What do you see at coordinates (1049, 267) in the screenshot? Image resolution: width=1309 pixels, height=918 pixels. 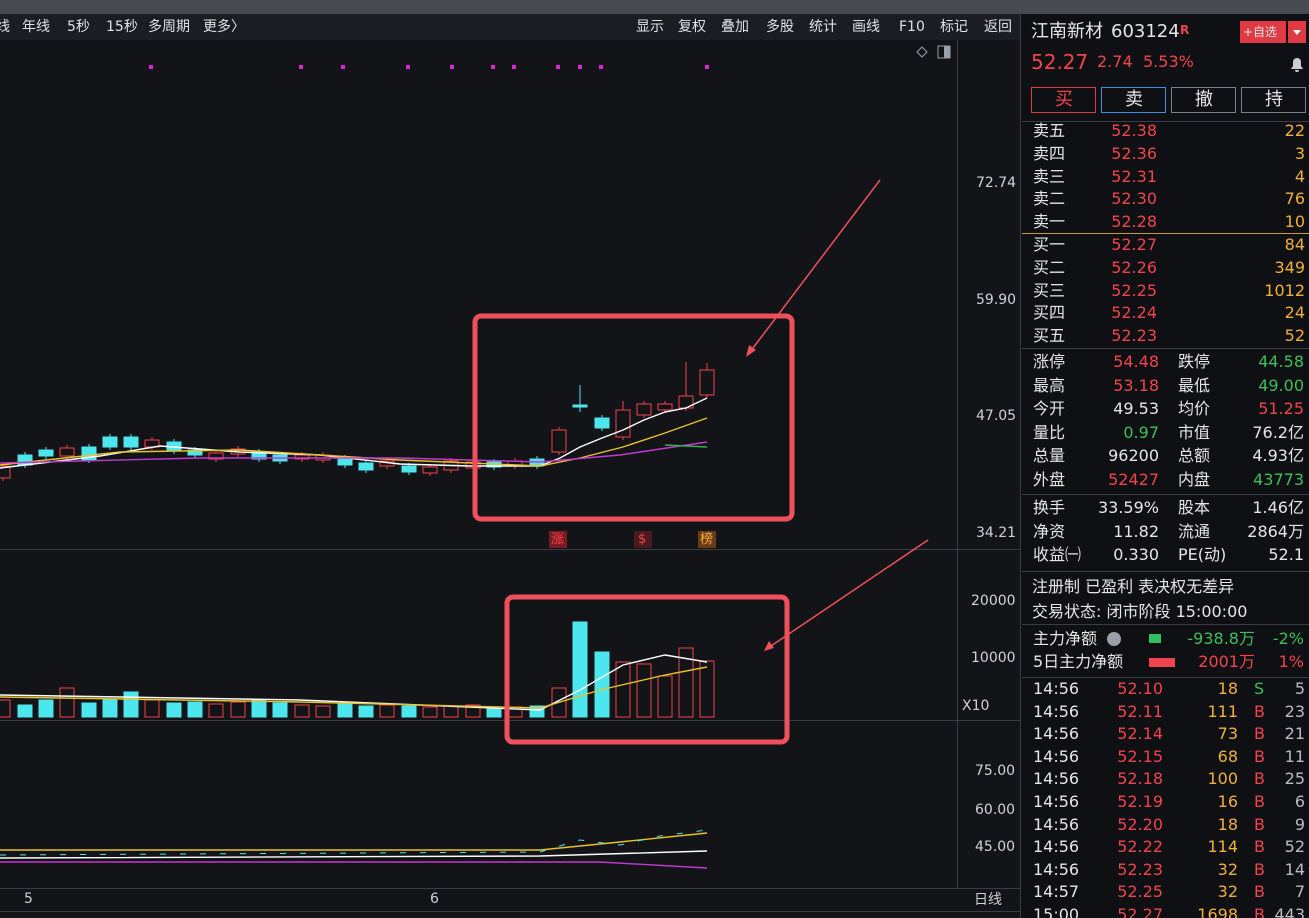 I see `book-label: 买二` at bounding box center [1049, 267].